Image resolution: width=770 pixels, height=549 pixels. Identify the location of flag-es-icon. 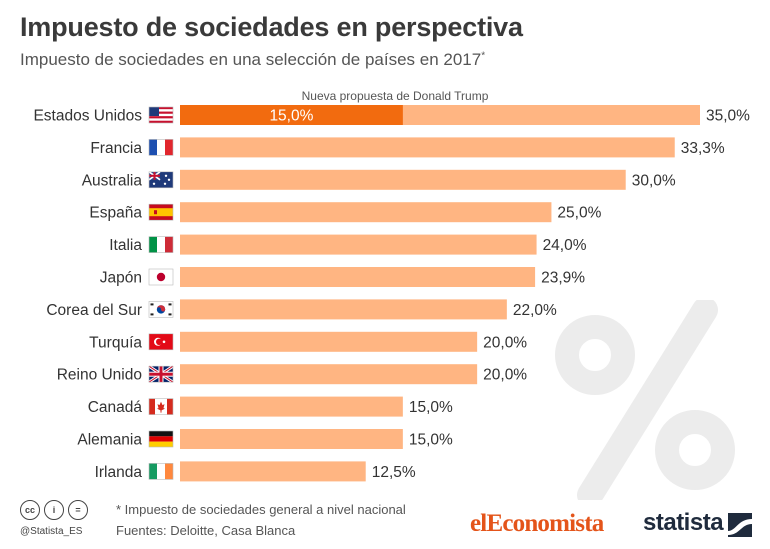
(161, 212).